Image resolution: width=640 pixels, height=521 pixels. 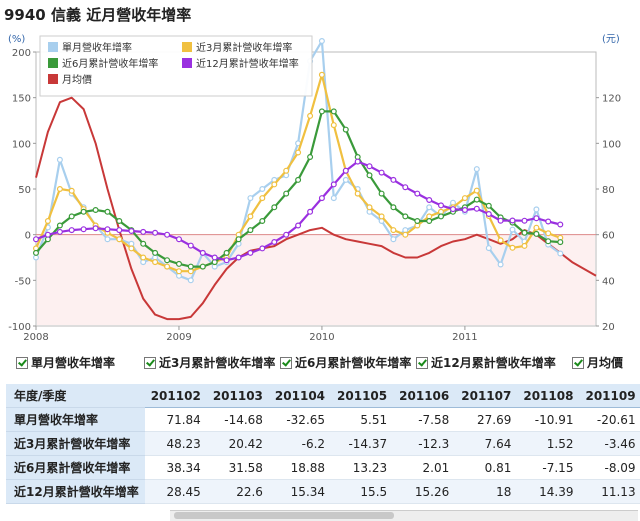 What do you see at coordinates (424, 396) in the screenshot?
I see `table-column-header: 201106` at bounding box center [424, 396].